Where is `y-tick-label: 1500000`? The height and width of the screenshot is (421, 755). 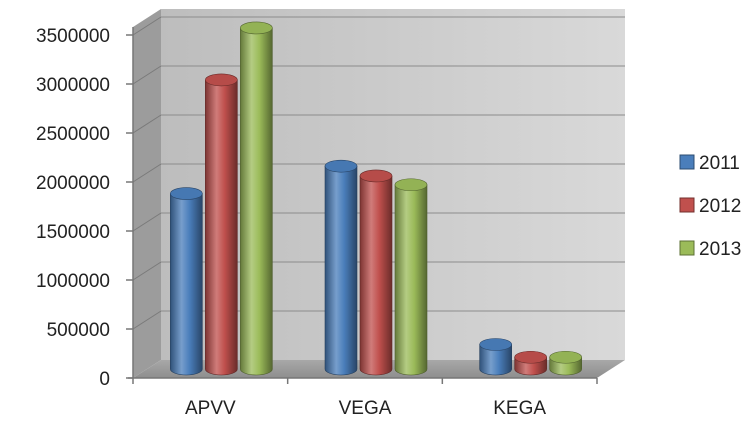 y-tick-label: 1500000 is located at coordinates (73, 232).